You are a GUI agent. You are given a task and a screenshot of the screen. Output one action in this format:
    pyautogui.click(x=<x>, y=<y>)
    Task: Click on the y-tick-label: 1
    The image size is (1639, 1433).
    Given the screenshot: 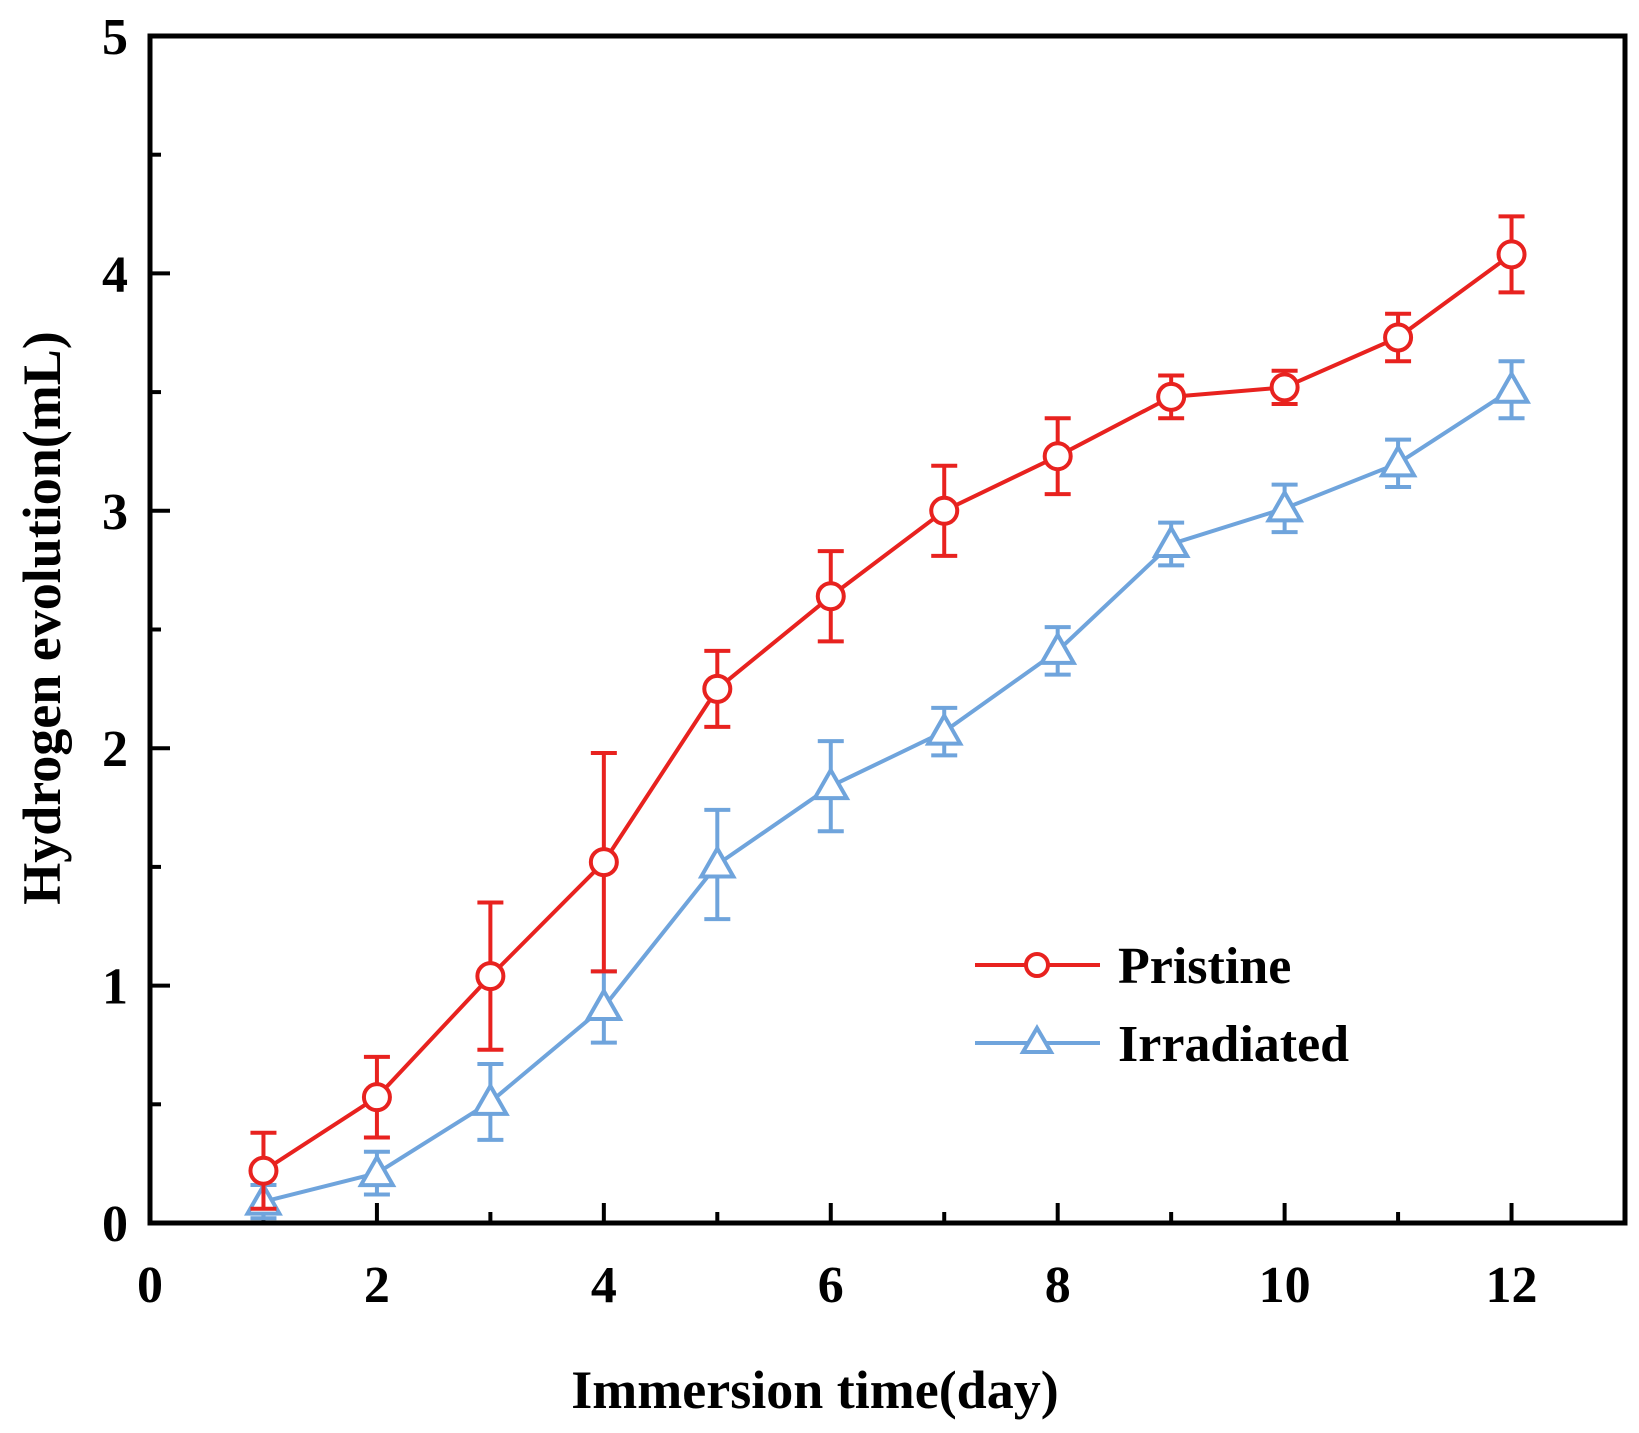 What is the action you would take?
    pyautogui.click(x=115, y=987)
    